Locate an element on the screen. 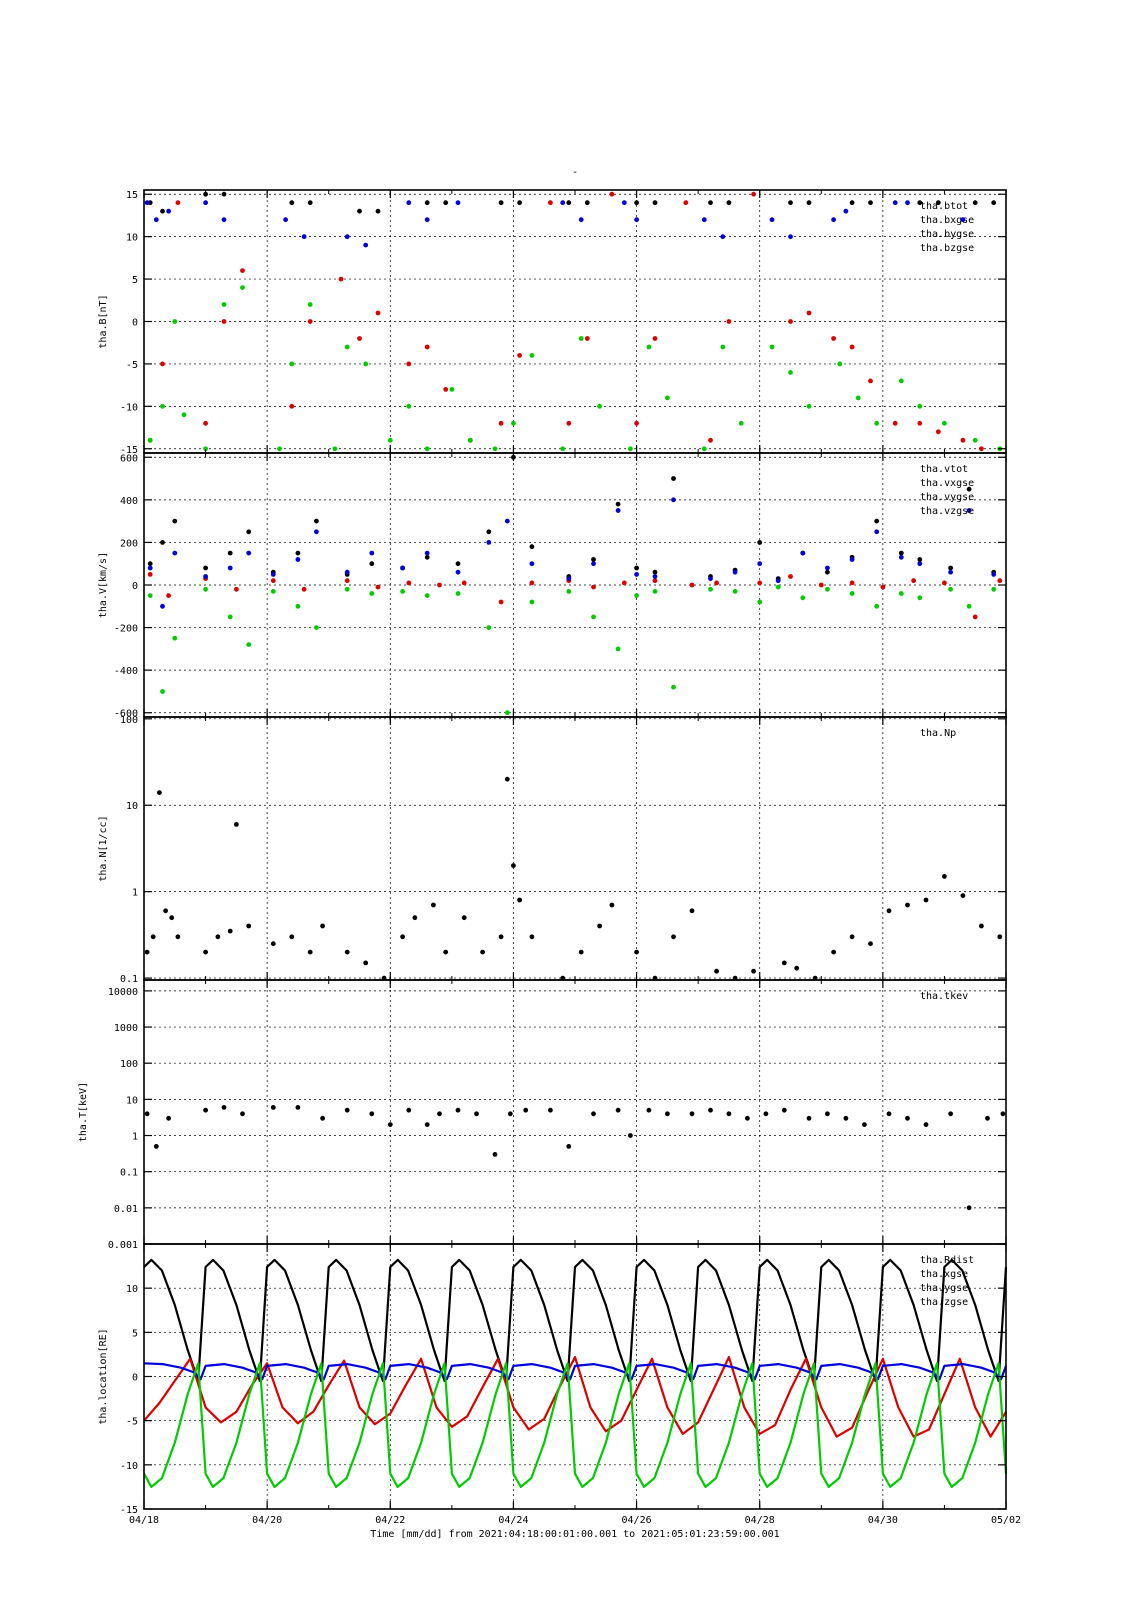 The image size is (1131, 1600). x-tick-label: 04/30 is located at coordinates (883, 1520).